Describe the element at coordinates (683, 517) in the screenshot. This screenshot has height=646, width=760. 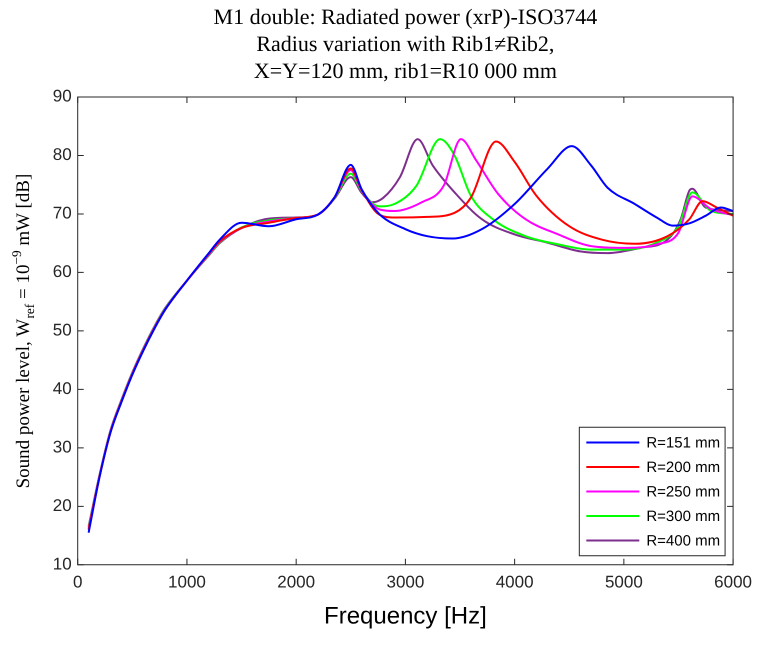
I see `legend-label: R=300 mm` at that location.